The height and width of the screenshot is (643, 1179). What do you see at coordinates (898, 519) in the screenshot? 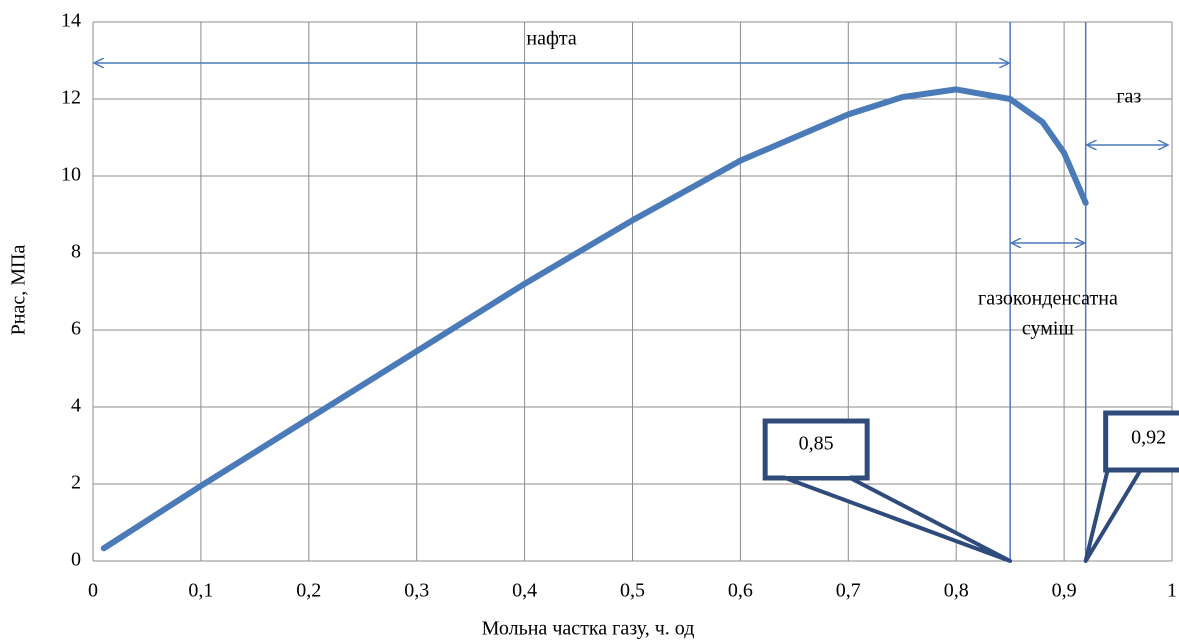
I see `callout-tail` at bounding box center [898, 519].